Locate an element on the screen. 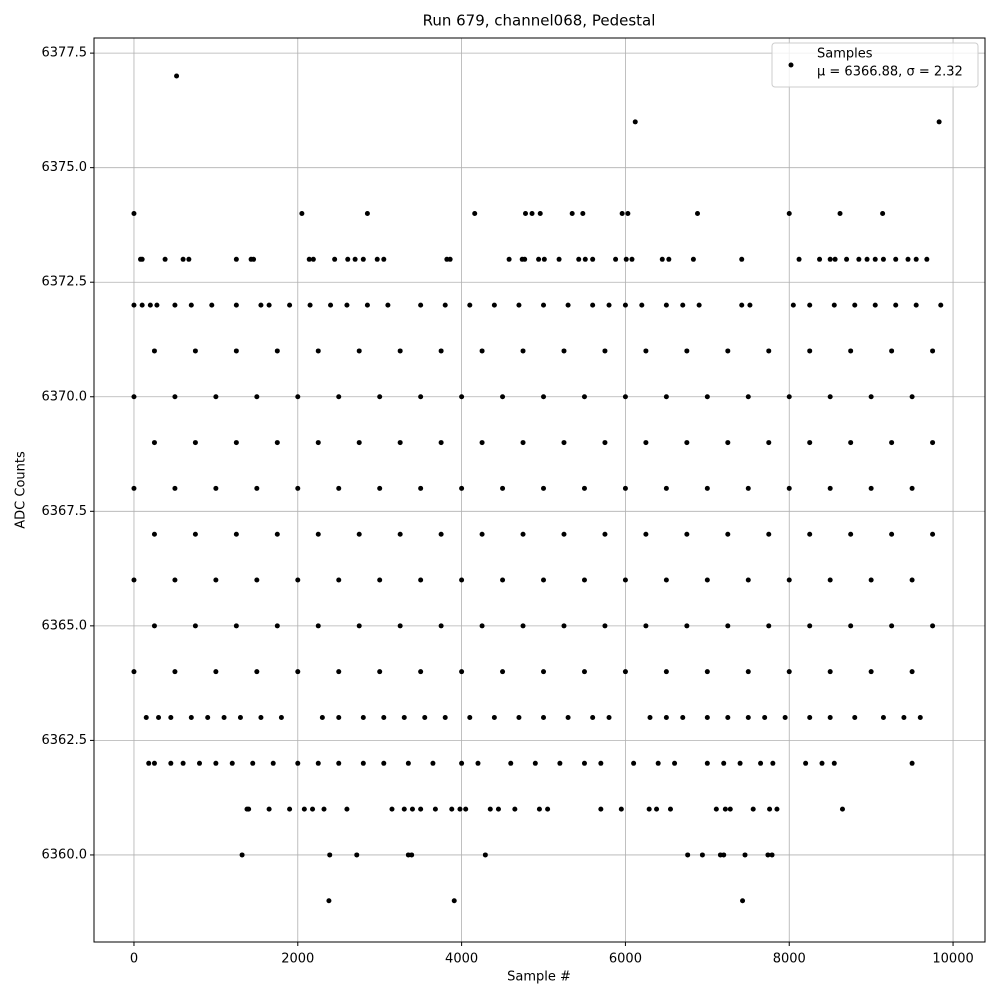 This screenshot has height=1000, width=1000. y-tick-label: 6362.5 is located at coordinates (65, 740).